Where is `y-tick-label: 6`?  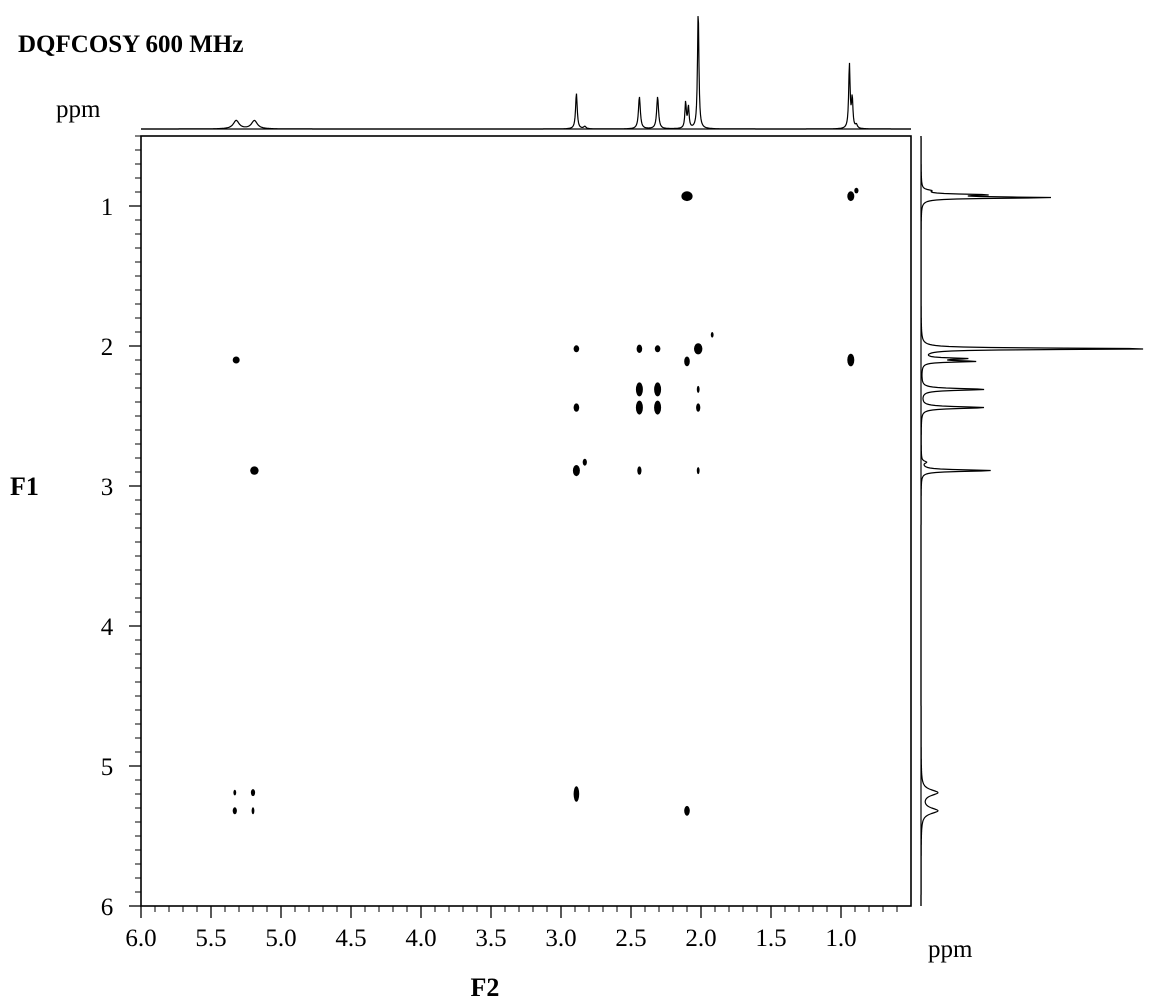 y-tick-label: 6 is located at coordinates (107, 907).